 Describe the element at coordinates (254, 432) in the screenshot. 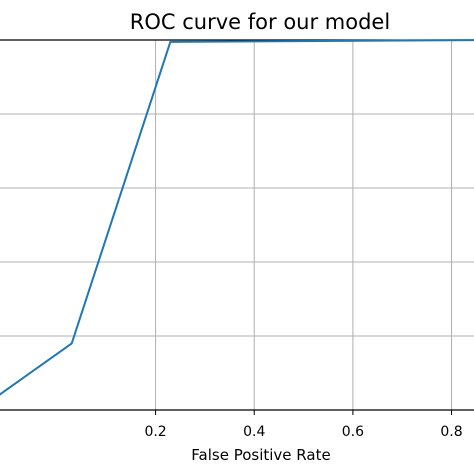

I see `x-tick-label-1: 0.4` at that location.